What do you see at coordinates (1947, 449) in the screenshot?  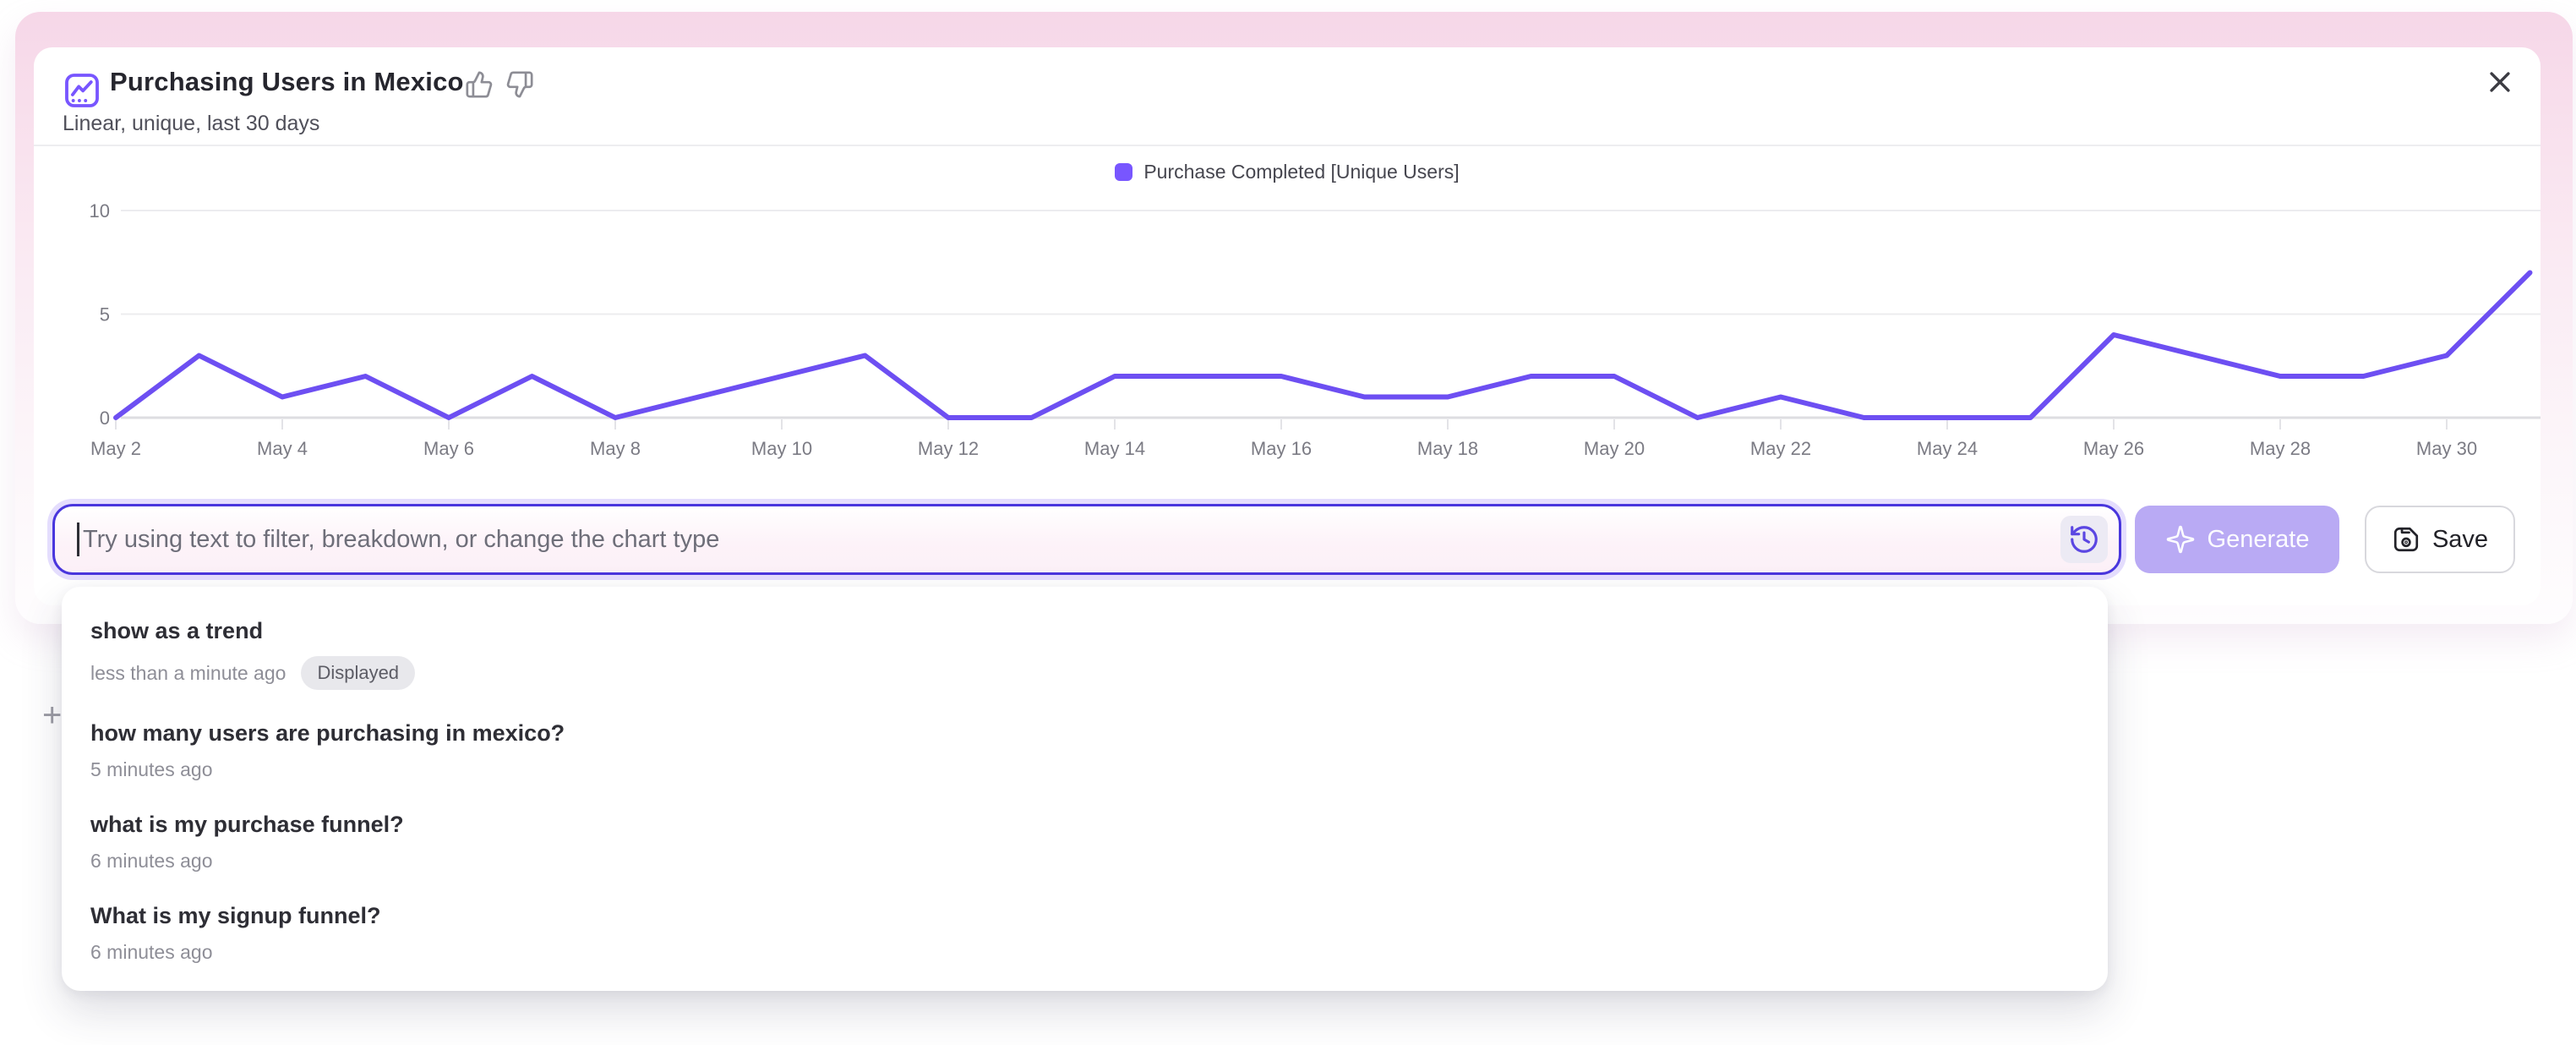 I see `svg-text: May 24` at bounding box center [1947, 449].